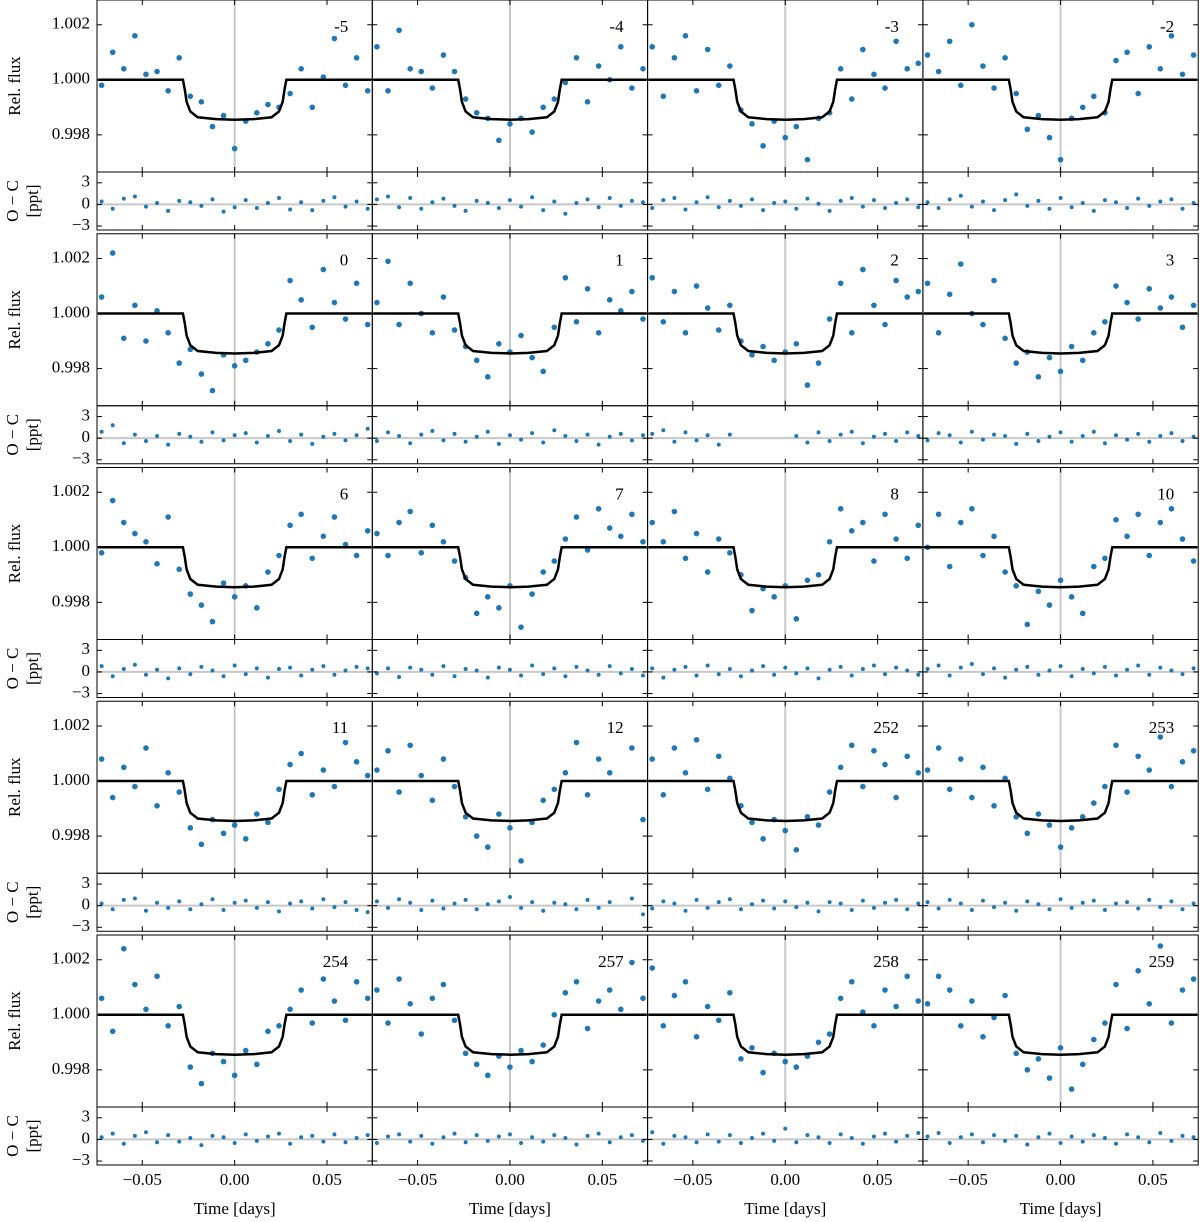  What do you see at coordinates (886, 961) in the screenshot?
I see `panel-label: 258` at bounding box center [886, 961].